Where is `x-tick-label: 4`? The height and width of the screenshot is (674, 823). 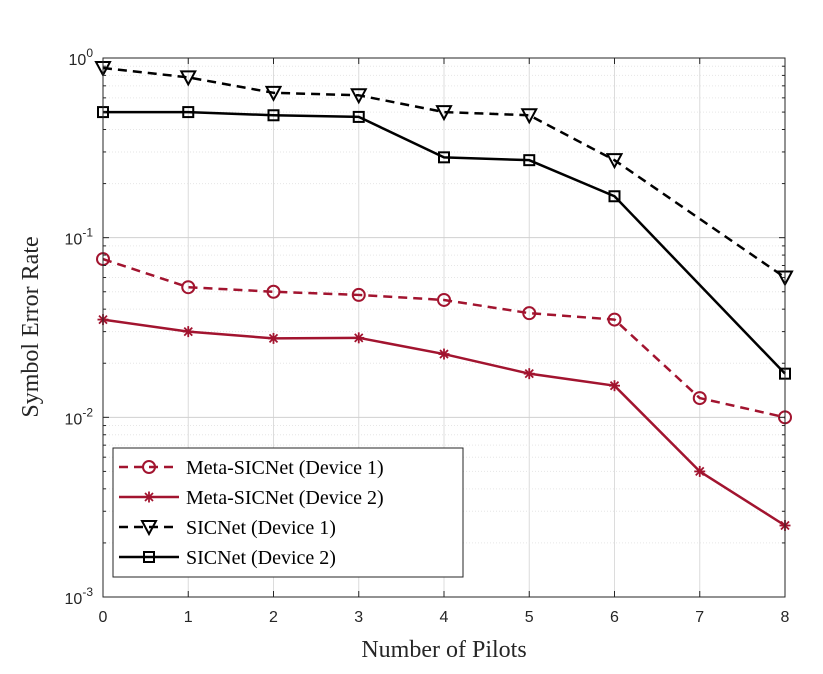
x-tick-label: 4 is located at coordinates (444, 617).